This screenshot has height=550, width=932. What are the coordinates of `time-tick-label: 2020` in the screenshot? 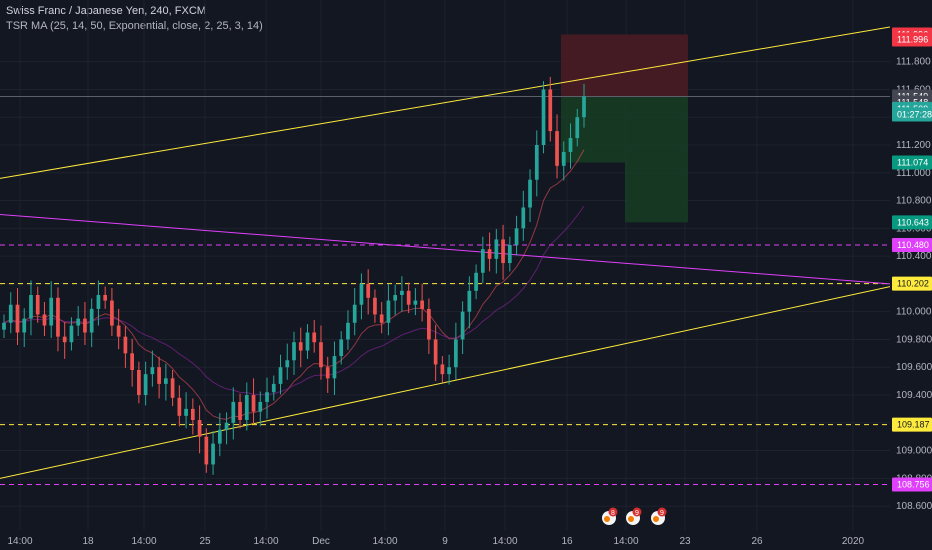 It's located at (853, 541).